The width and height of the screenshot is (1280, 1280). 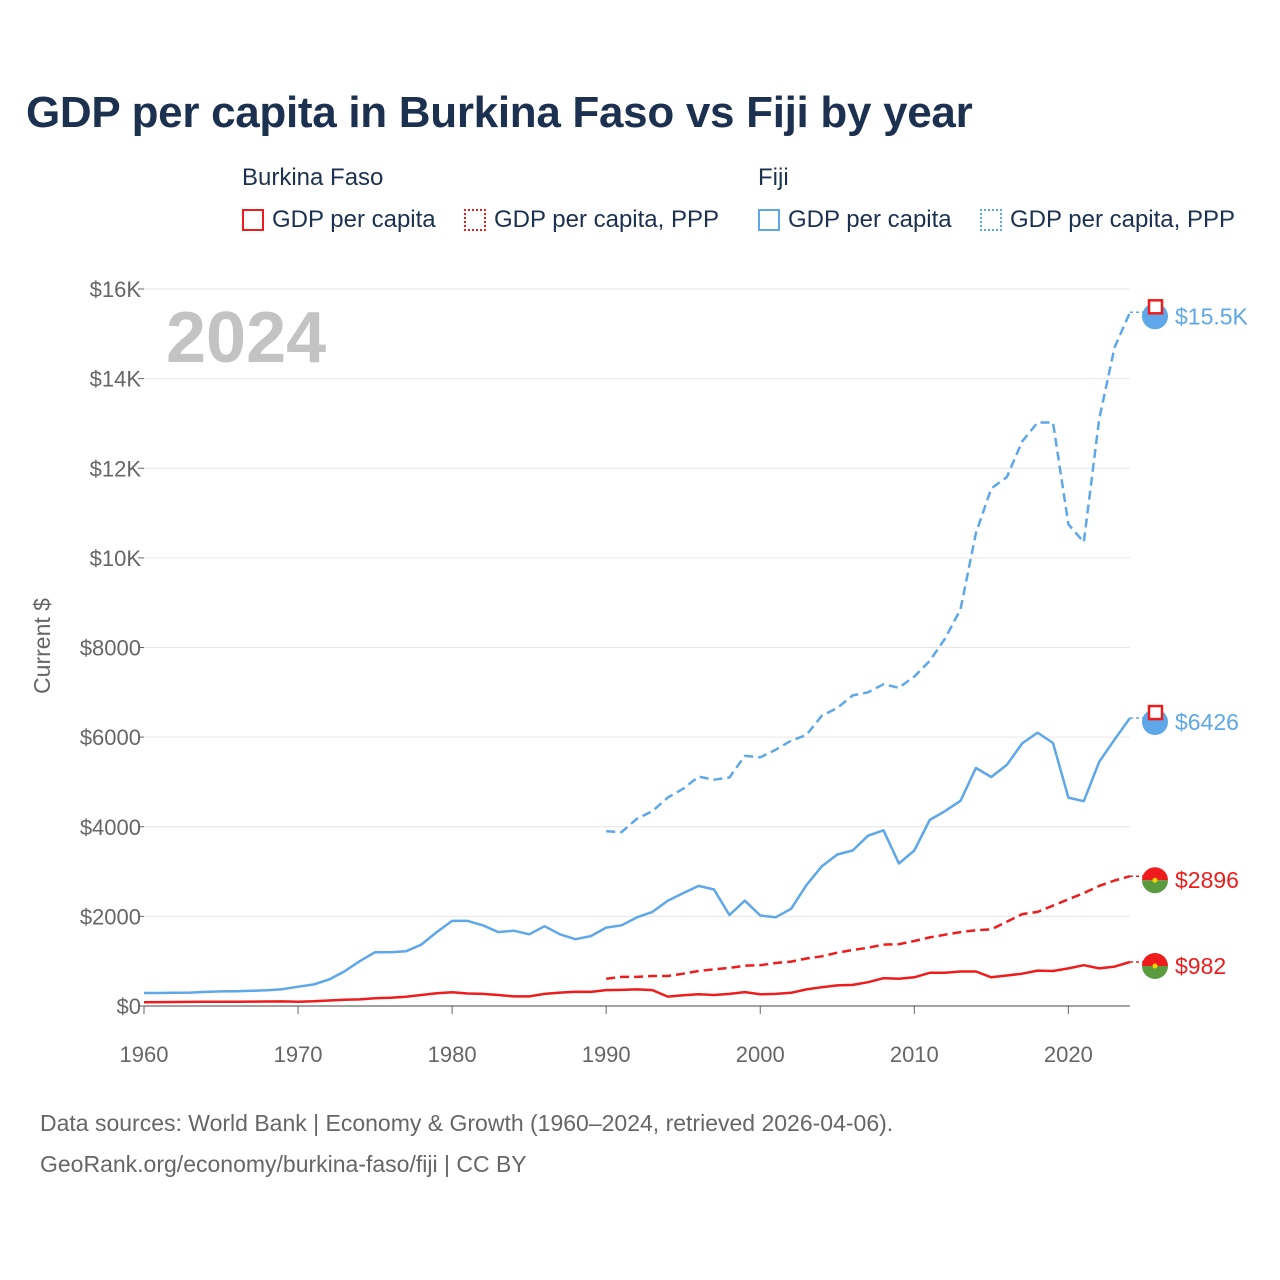 What do you see at coordinates (760, 1054) in the screenshot?
I see `x-tick-label: 2000` at bounding box center [760, 1054].